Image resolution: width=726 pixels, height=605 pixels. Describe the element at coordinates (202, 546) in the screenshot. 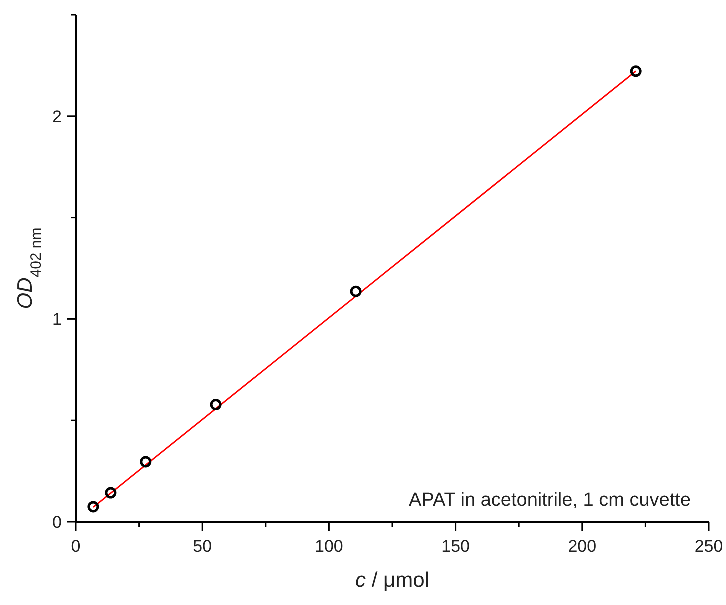

I see `x-tick-label: 50` at that location.